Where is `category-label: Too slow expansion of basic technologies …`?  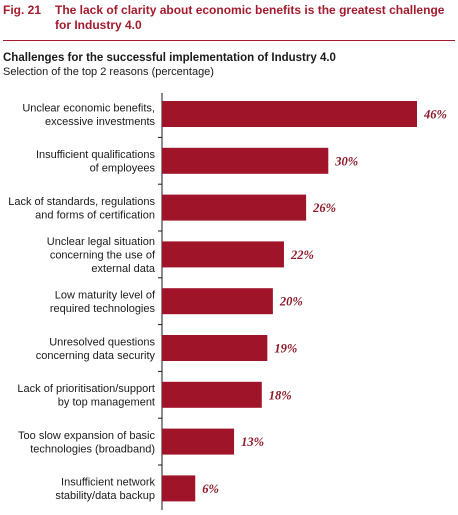 category-label: Too slow expansion of basic technologies … is located at coordinates (86, 443).